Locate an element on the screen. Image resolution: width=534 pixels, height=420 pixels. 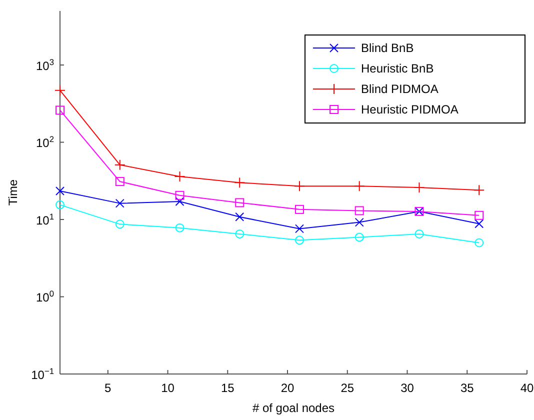
y-tick-label: 10$^{−1}$ is located at coordinates (42, 374).